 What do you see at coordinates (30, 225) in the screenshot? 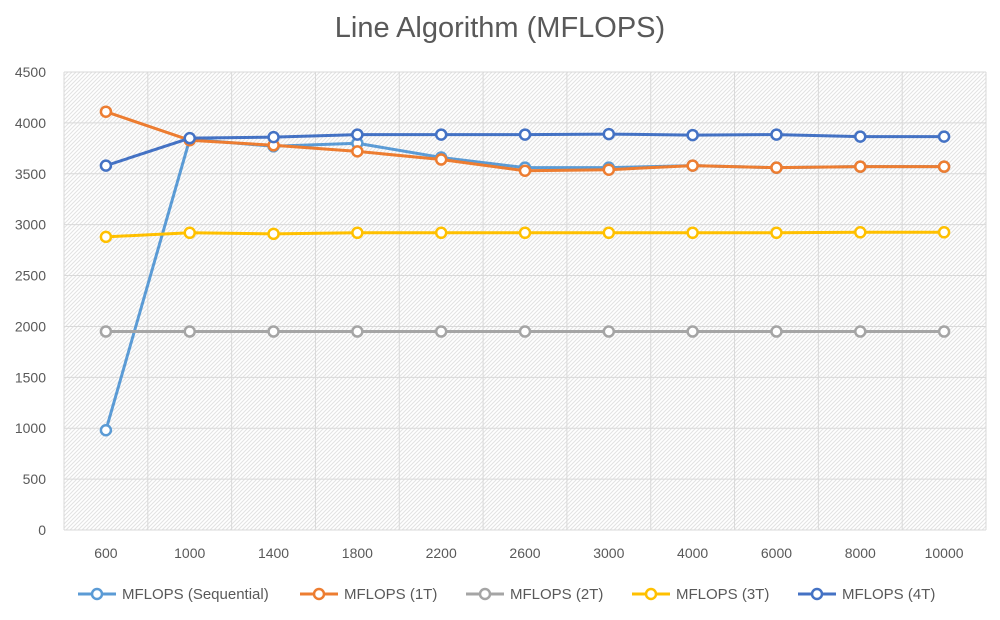
I see `y-tick-label: 3000` at bounding box center [30, 225].